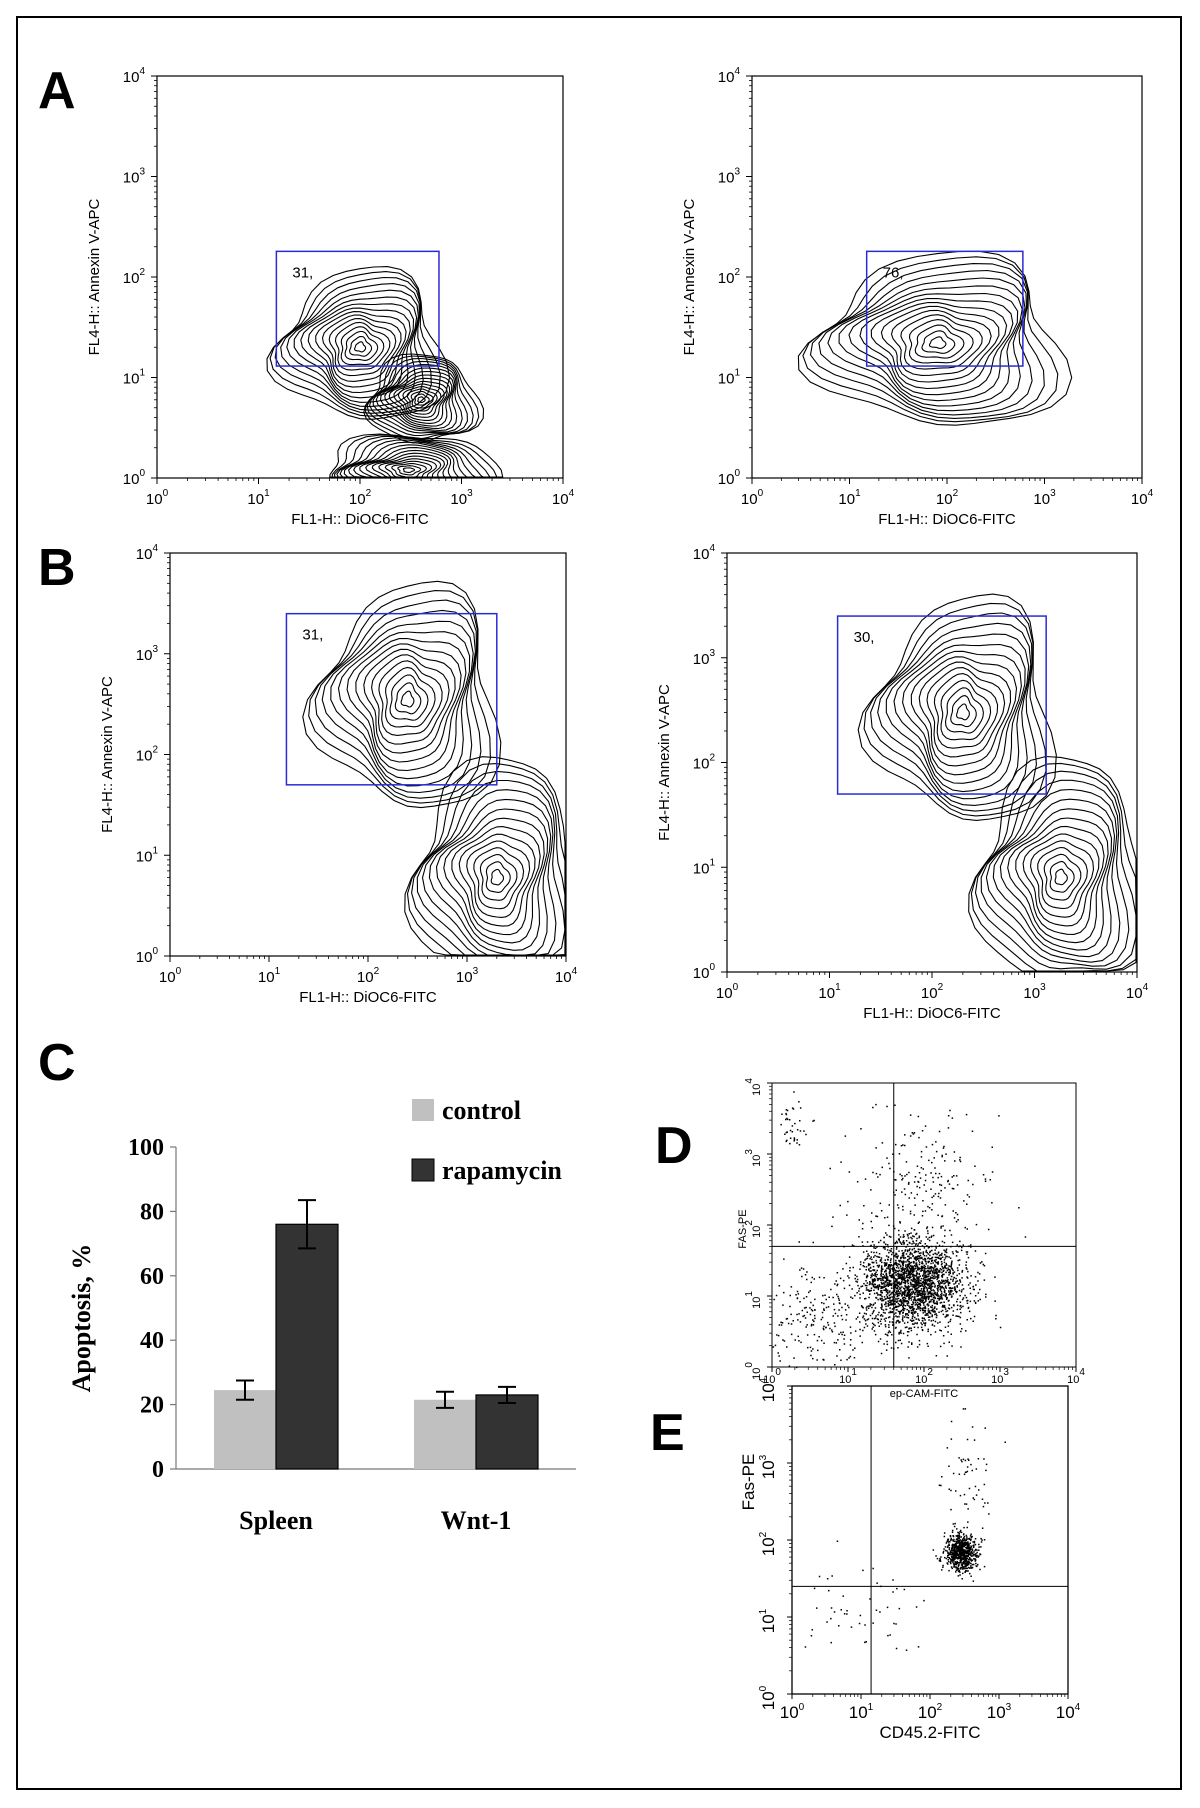  I want to click on panel-letter-c: C, so click(57, 1063).